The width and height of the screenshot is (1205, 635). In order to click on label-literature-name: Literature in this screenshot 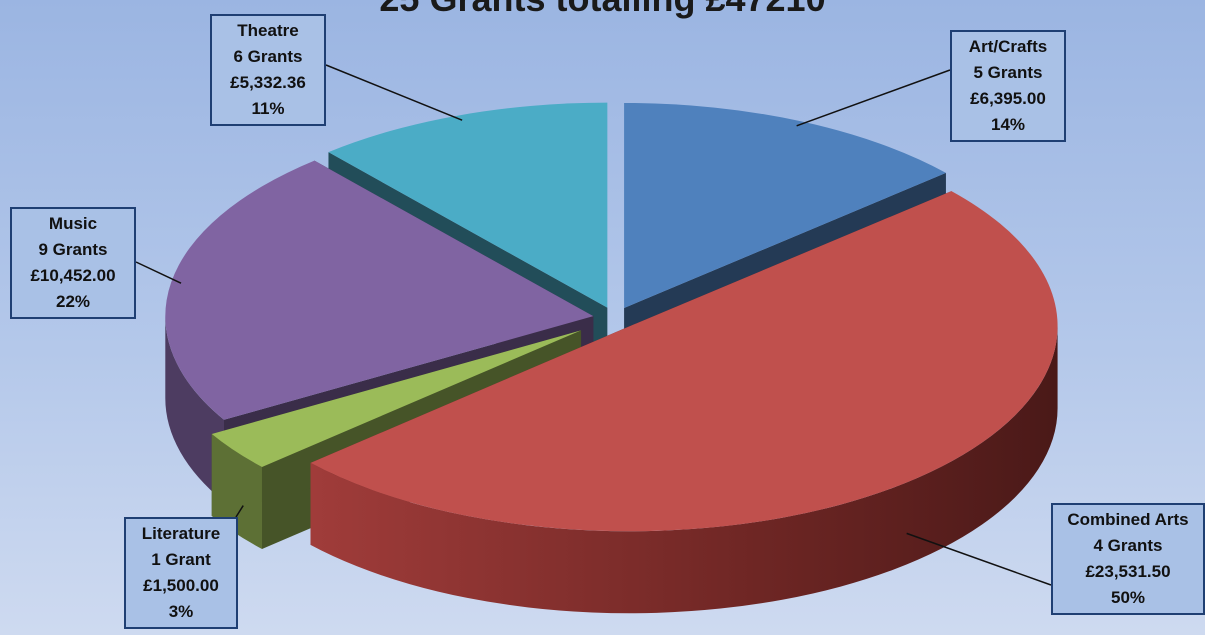, I will do `click(181, 533)`.